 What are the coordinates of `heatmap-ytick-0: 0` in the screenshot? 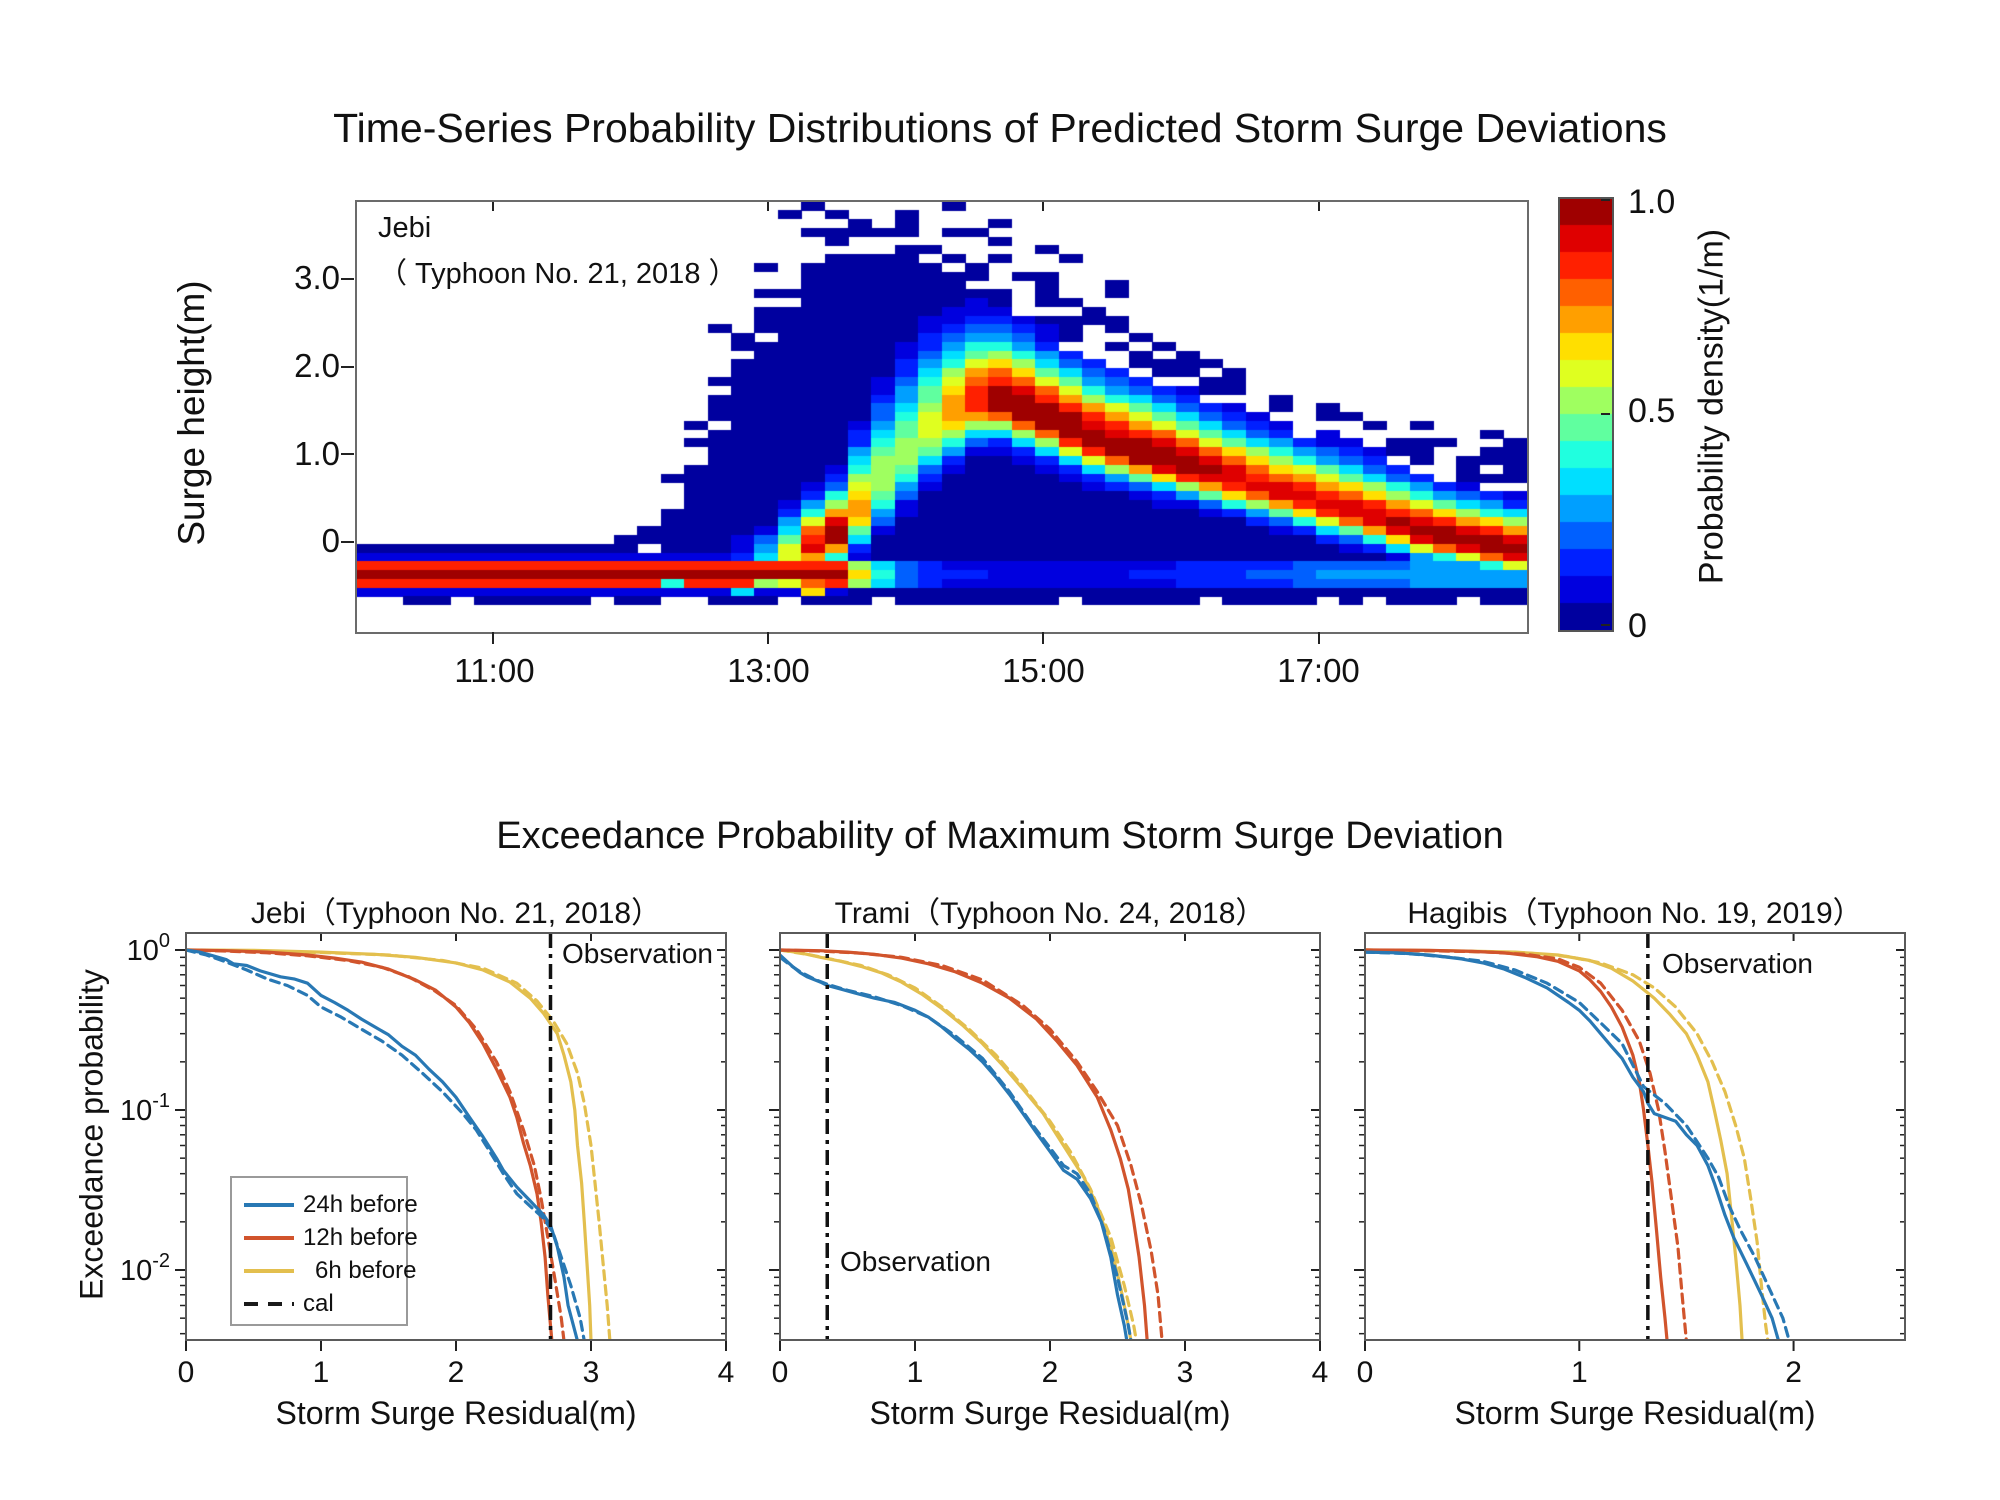 It's located at (330, 540).